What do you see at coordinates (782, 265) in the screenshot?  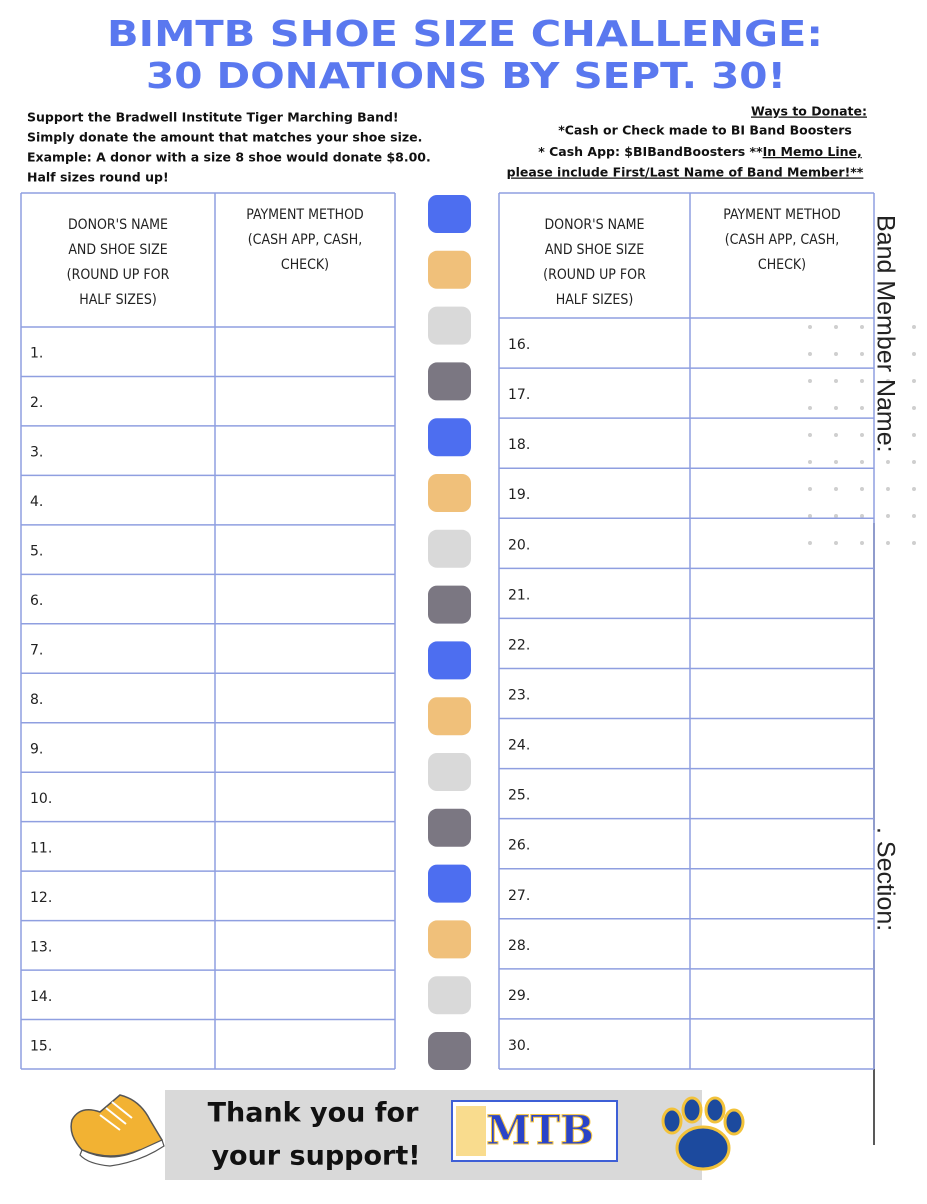 I see `column-header: CHECK)` at bounding box center [782, 265].